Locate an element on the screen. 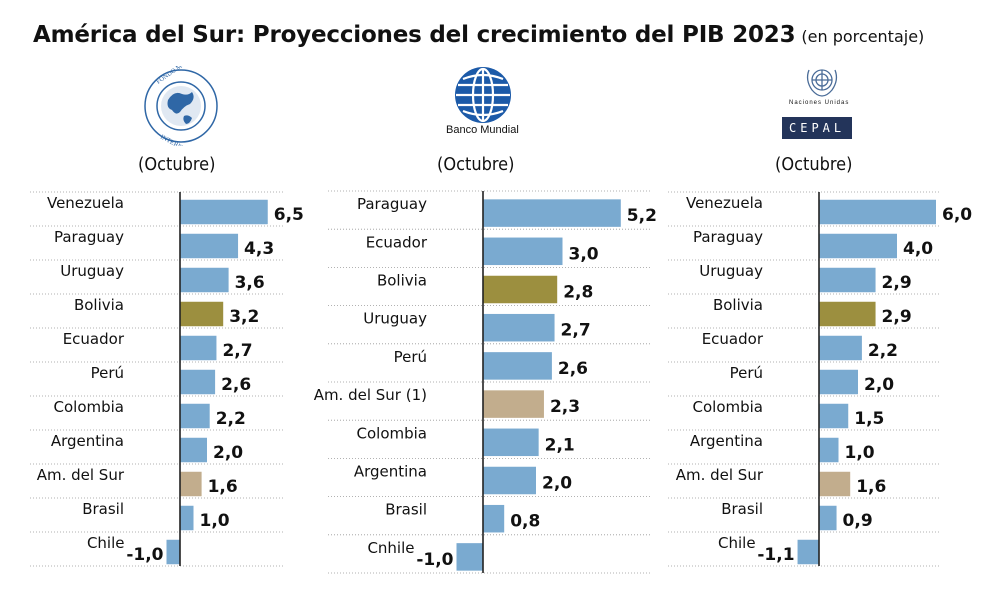  value-label: -1,1 is located at coordinates (775, 555).